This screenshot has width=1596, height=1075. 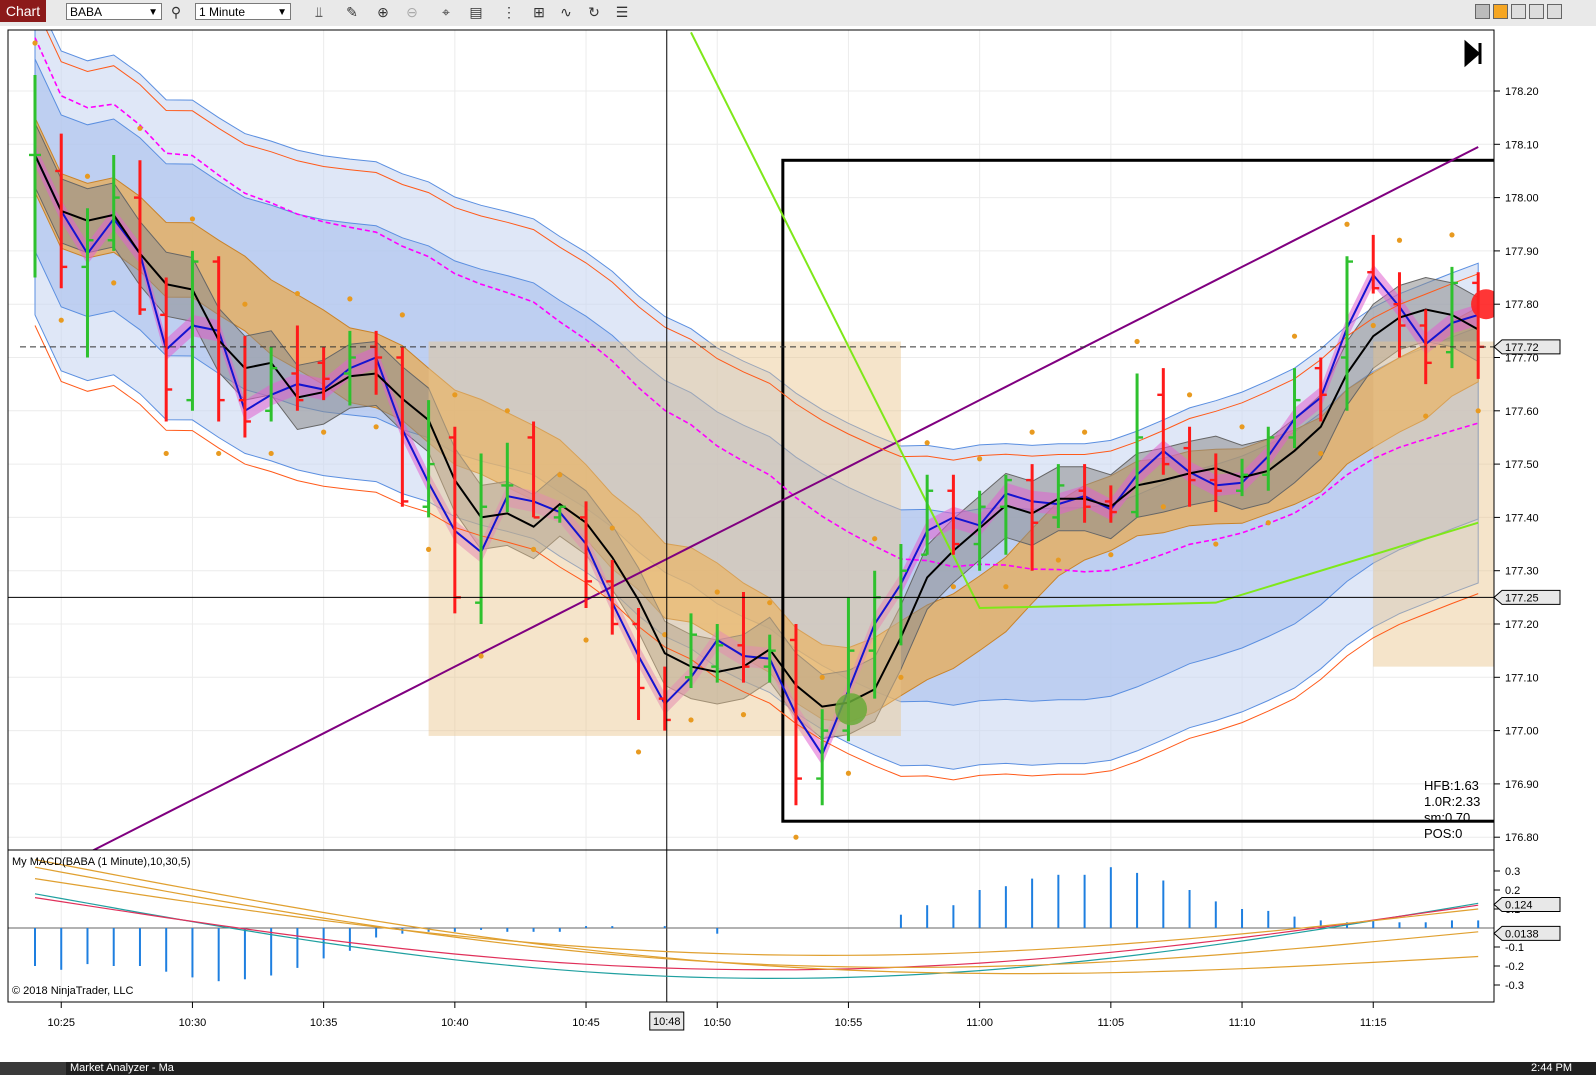 What do you see at coordinates (594, 12) in the screenshot?
I see `reload-icon: ↻` at bounding box center [594, 12].